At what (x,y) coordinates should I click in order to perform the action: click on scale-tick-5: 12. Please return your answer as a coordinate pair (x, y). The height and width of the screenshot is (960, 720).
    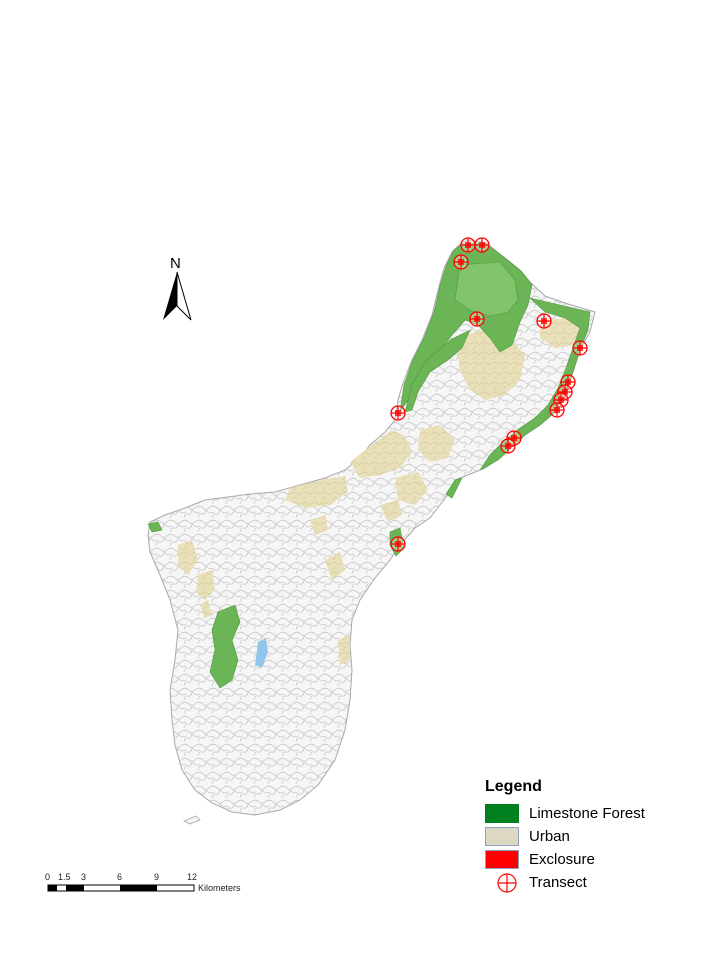
    Looking at the image, I should click on (192, 877).